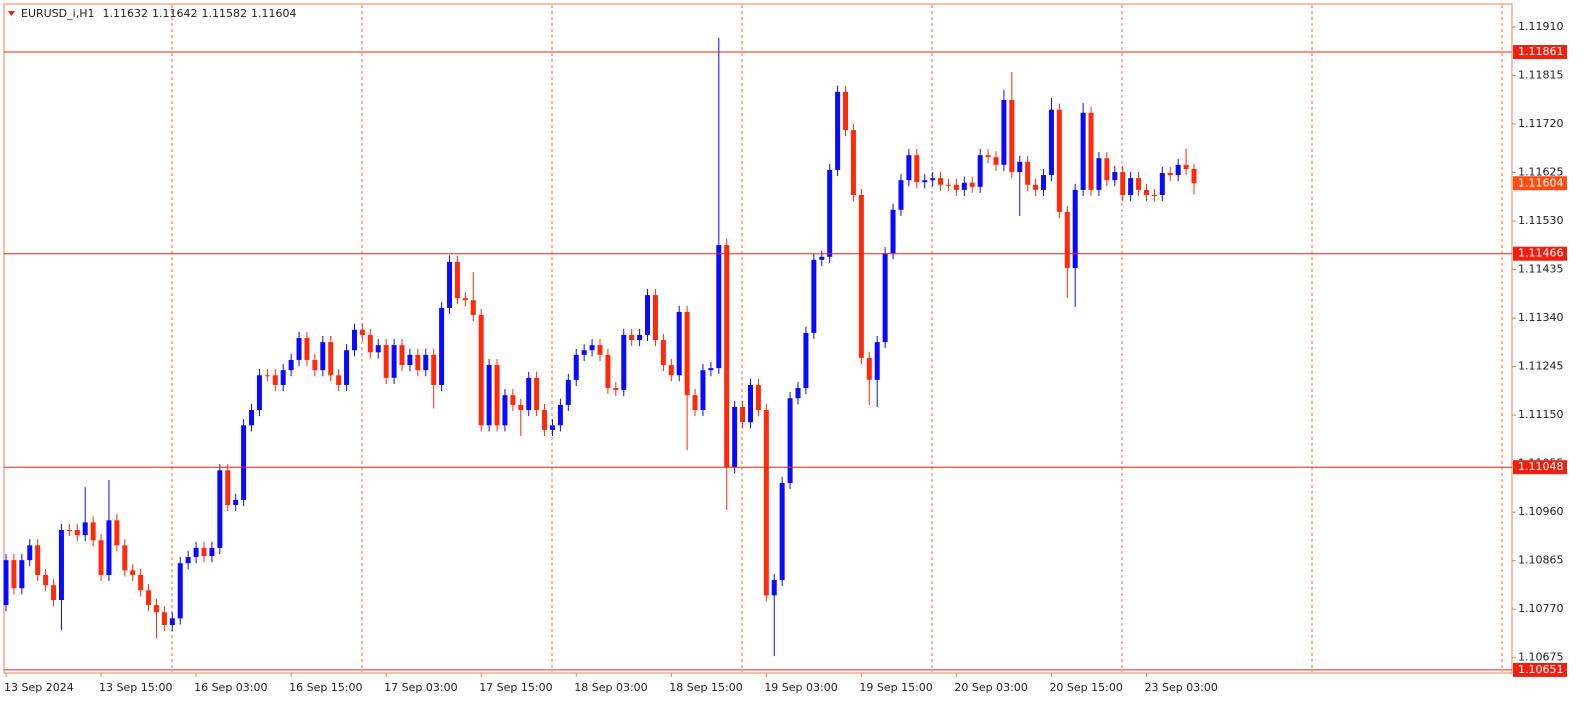 This screenshot has width=1586, height=709. I want to click on x-tick-label: 13 Sep 2024, so click(39, 687).